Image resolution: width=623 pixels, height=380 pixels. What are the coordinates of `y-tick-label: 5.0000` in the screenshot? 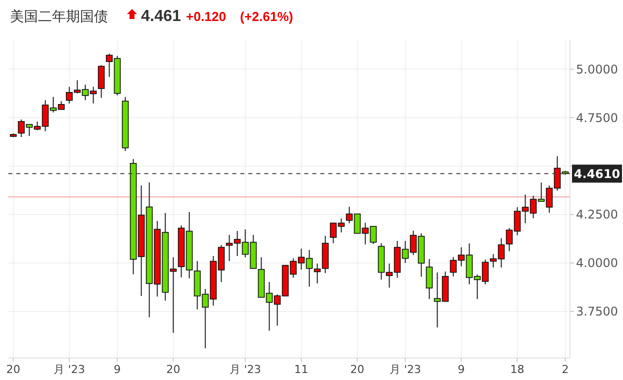 It's located at (597, 69).